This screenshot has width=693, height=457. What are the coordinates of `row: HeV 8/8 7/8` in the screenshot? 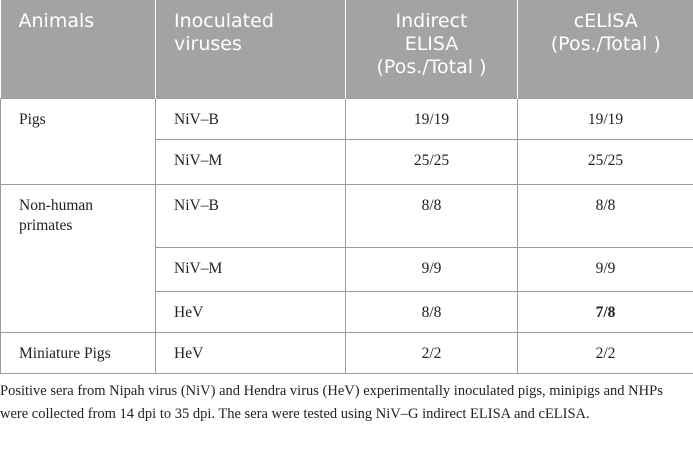 It's located at (347, 312).